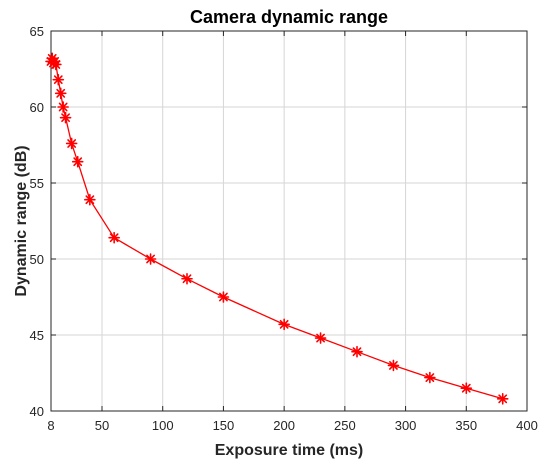  What do you see at coordinates (289, 17) in the screenshot?
I see `chart-title: Camera dynamic range` at bounding box center [289, 17].